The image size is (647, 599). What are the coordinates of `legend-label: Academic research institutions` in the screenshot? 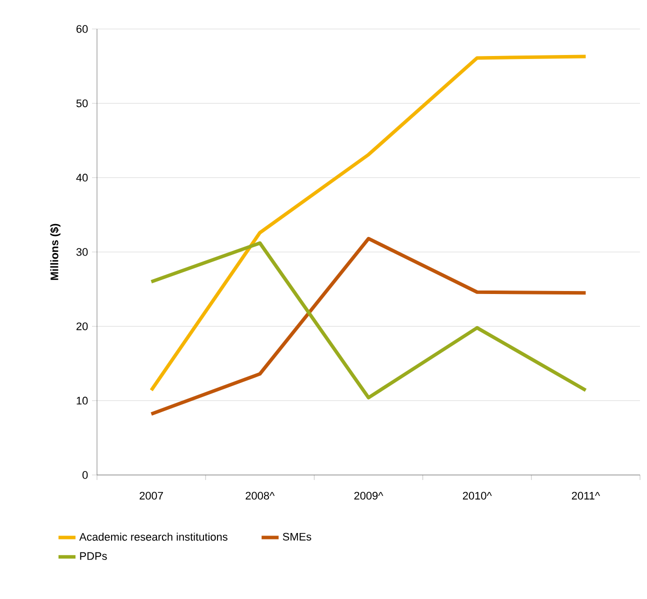 It's located at (153, 536).